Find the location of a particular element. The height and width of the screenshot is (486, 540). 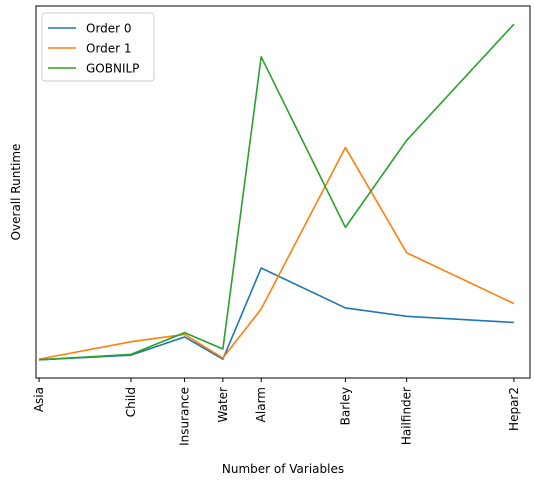

x-tick-label: Hailfinder is located at coordinates (407, 416).